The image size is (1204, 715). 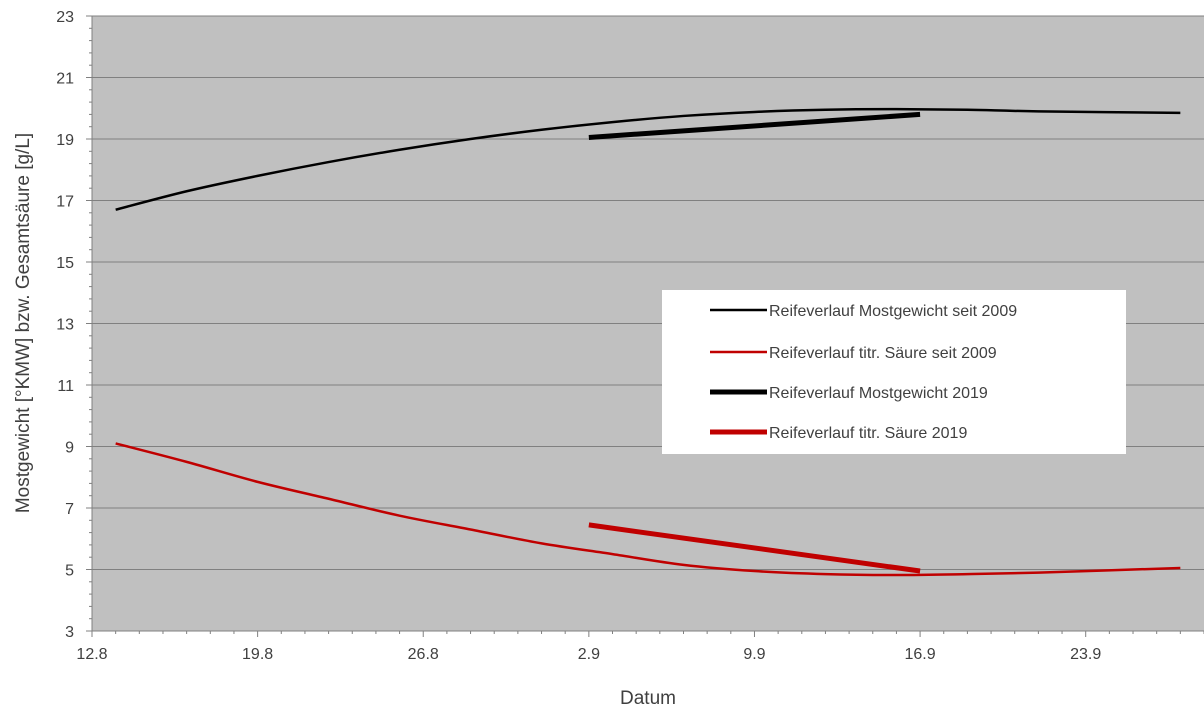 I want to click on series-mostgewicht-seit-2009, so click(x=648, y=159).